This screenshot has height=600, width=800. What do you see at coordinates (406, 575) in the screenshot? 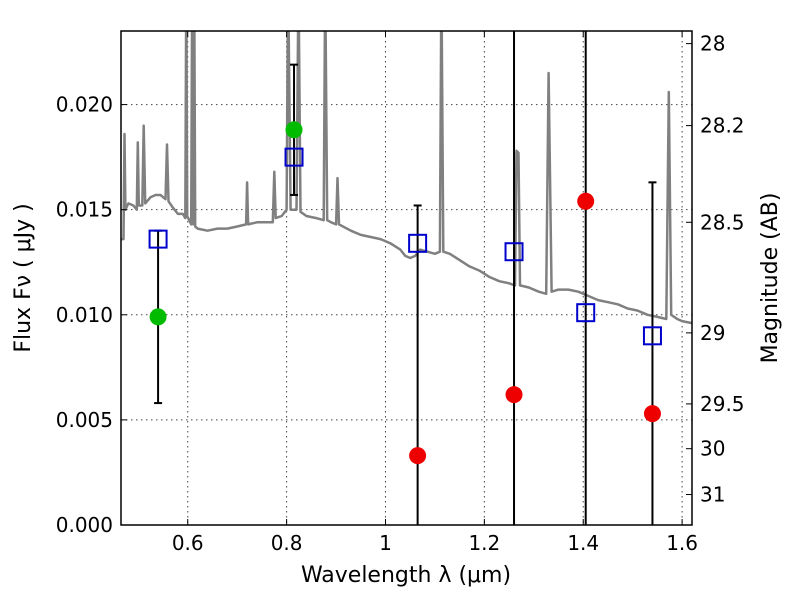
I see `x-axis-title: Wavelength λ (μm)` at bounding box center [406, 575].